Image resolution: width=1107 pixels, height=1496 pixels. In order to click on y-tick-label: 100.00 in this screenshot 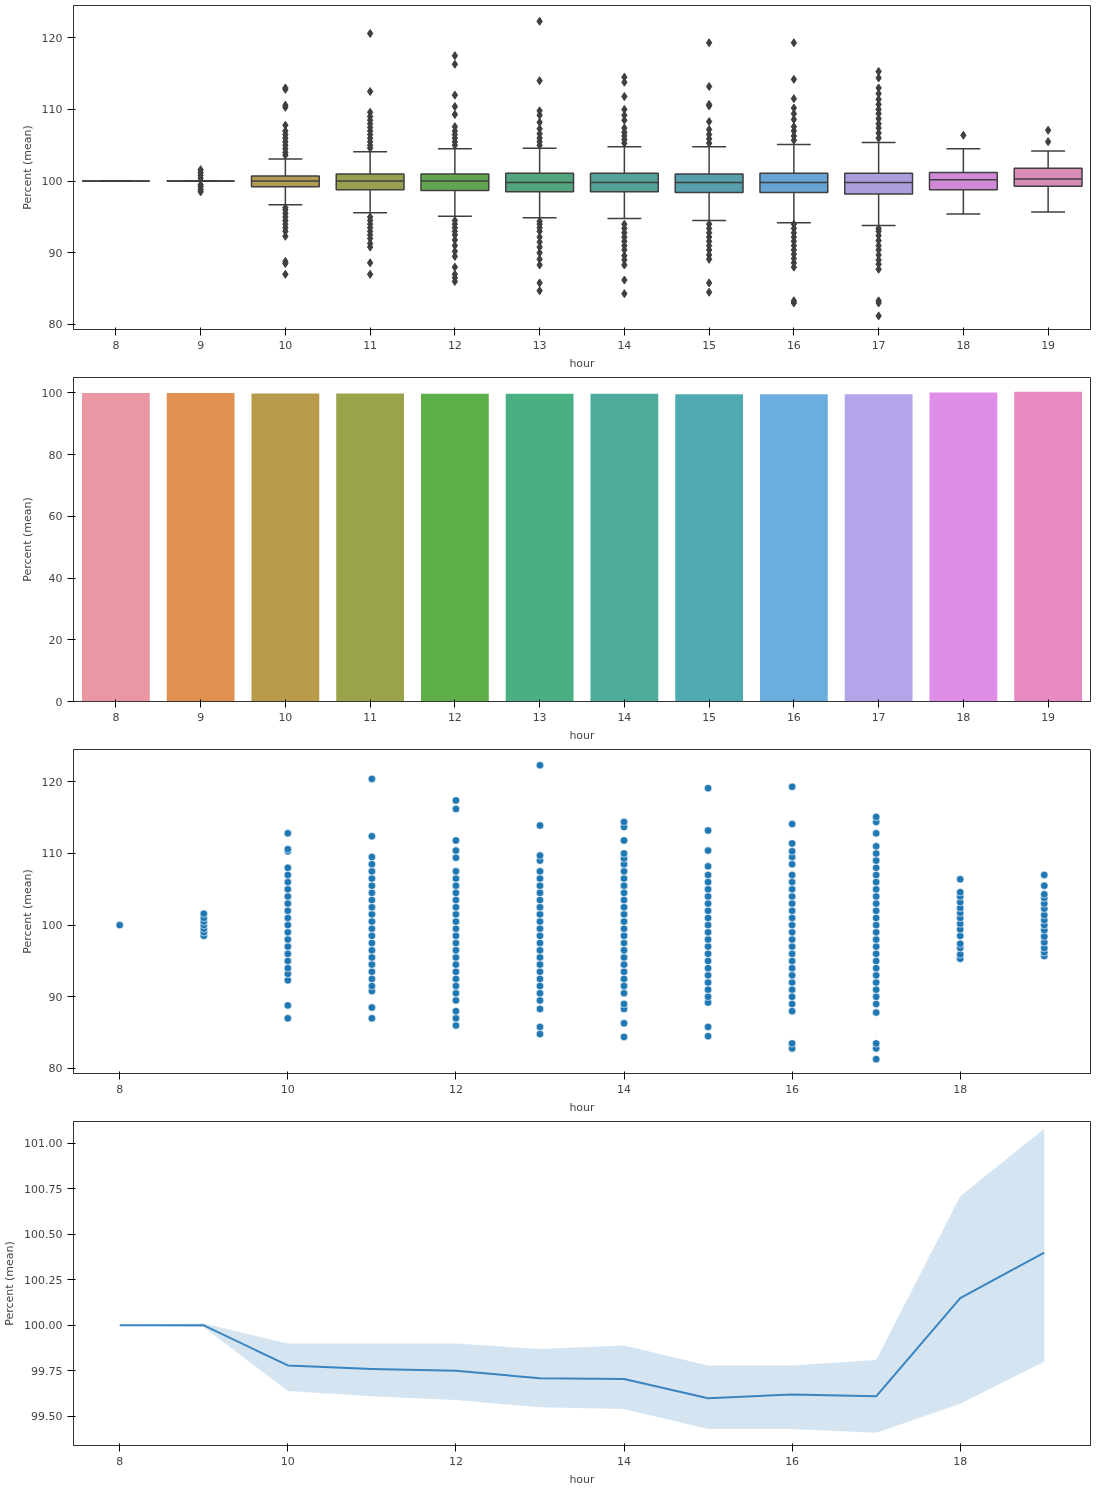, I will do `click(43, 1326)`.